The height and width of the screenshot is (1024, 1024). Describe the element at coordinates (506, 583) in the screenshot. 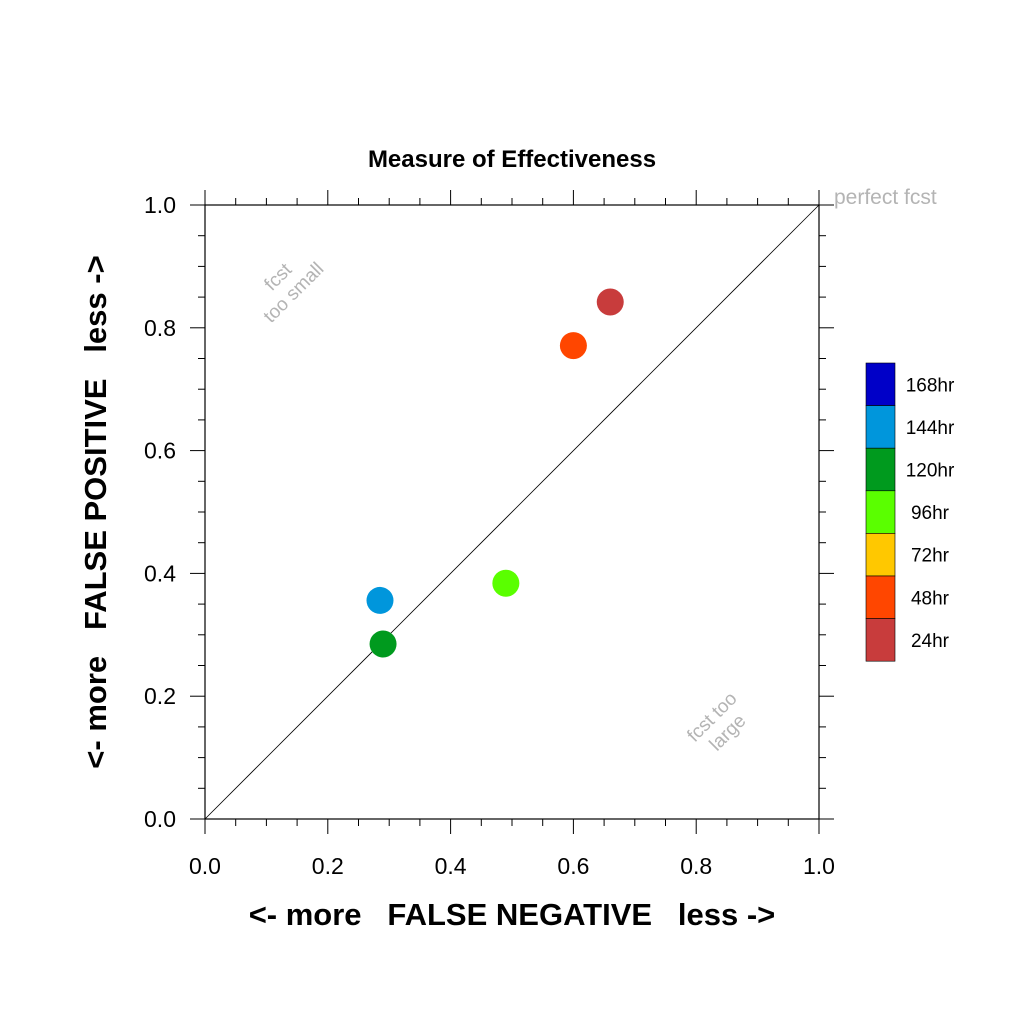

I see `data-point-96hr` at that location.